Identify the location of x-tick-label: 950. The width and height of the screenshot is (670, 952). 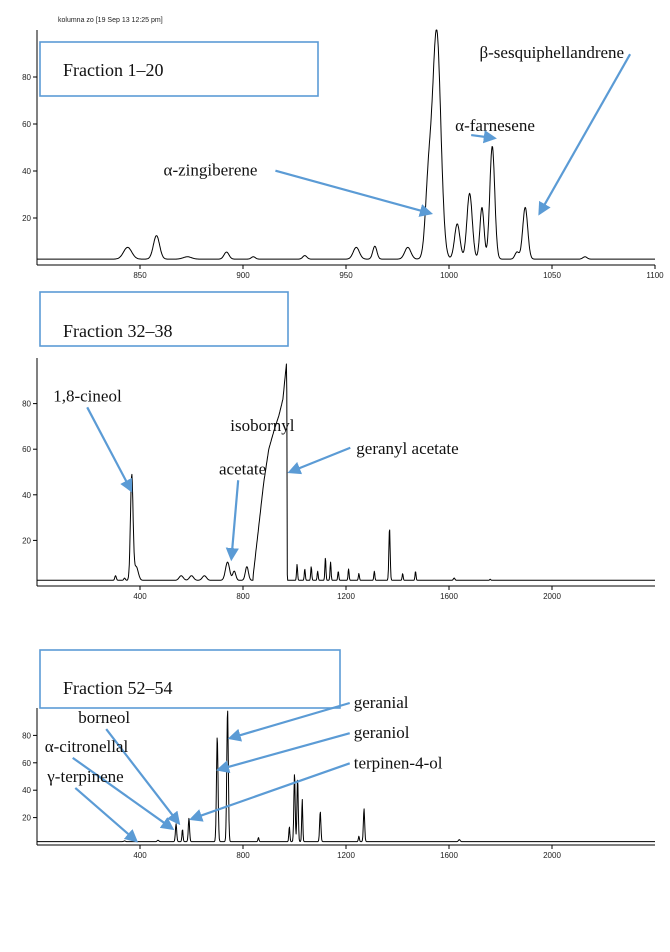
(346, 275).